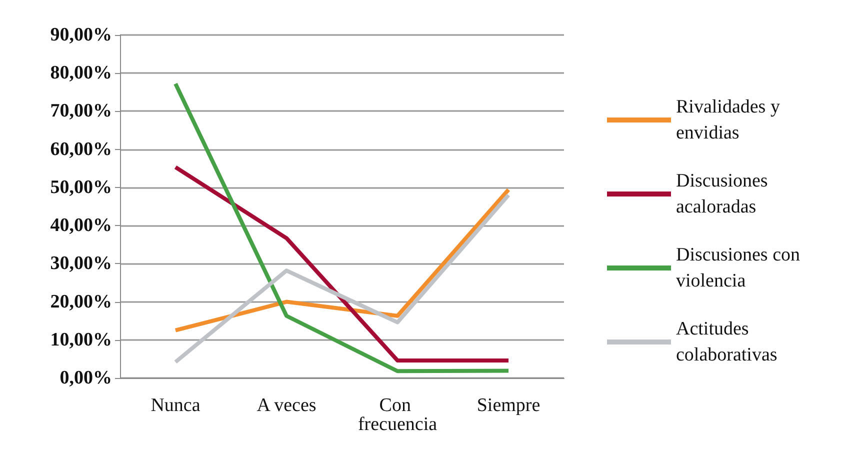 This screenshot has width=864, height=462. Describe the element at coordinates (81, 187) in the screenshot. I see `y-tick-label: 50,00%` at that location.